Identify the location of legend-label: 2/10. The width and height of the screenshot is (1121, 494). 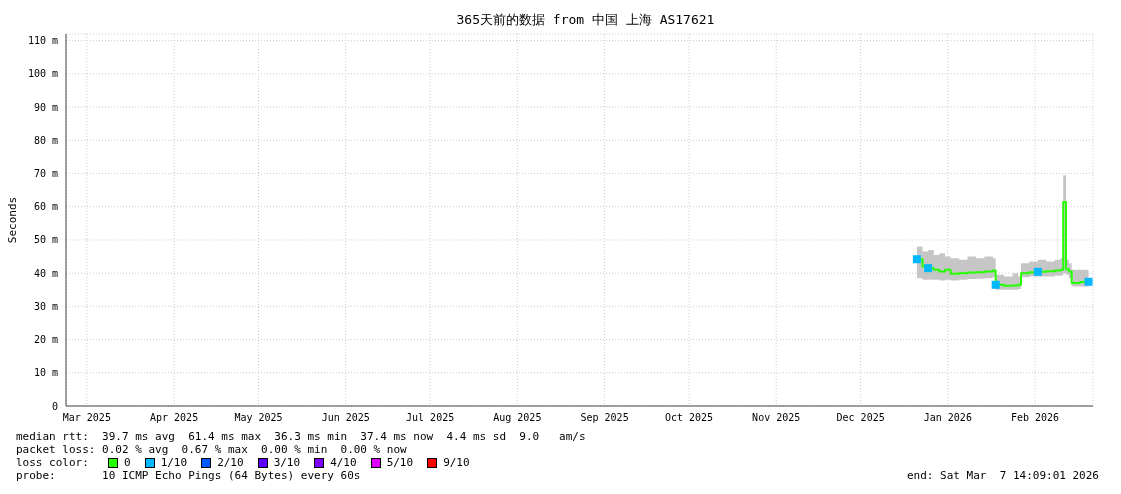
(230, 462).